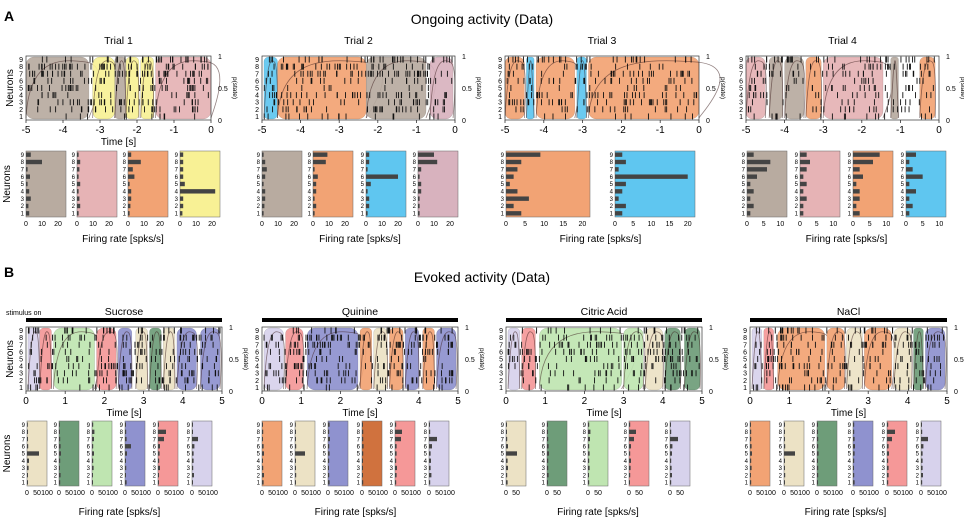  I want to click on rate-tick-label: 50, so click(202, 493).